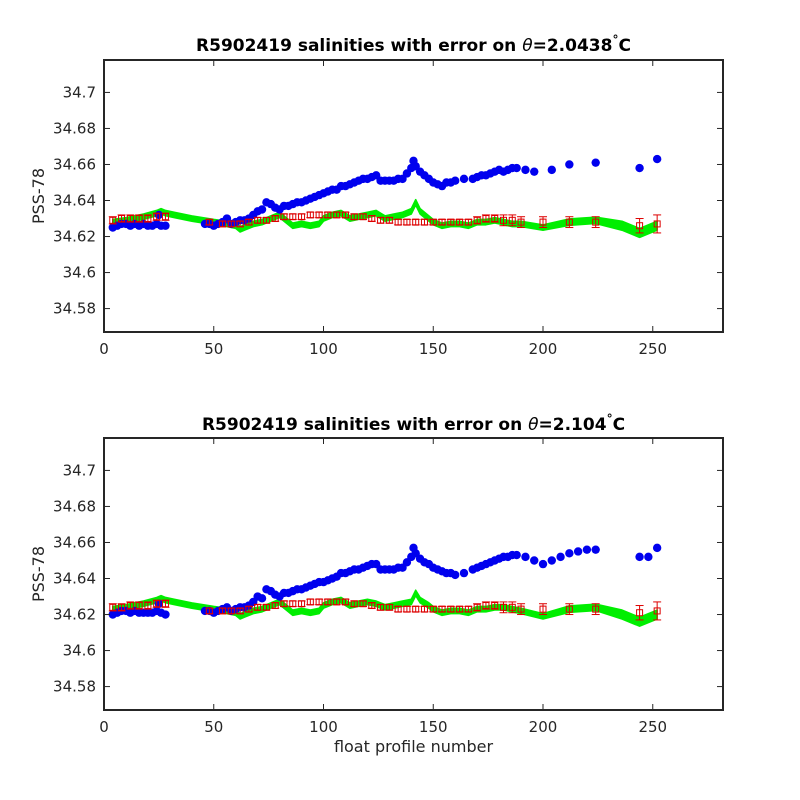 The image size is (800, 800). Describe the element at coordinates (79, 651) in the screenshot. I see `y-tick-label: 34.6` at that location.